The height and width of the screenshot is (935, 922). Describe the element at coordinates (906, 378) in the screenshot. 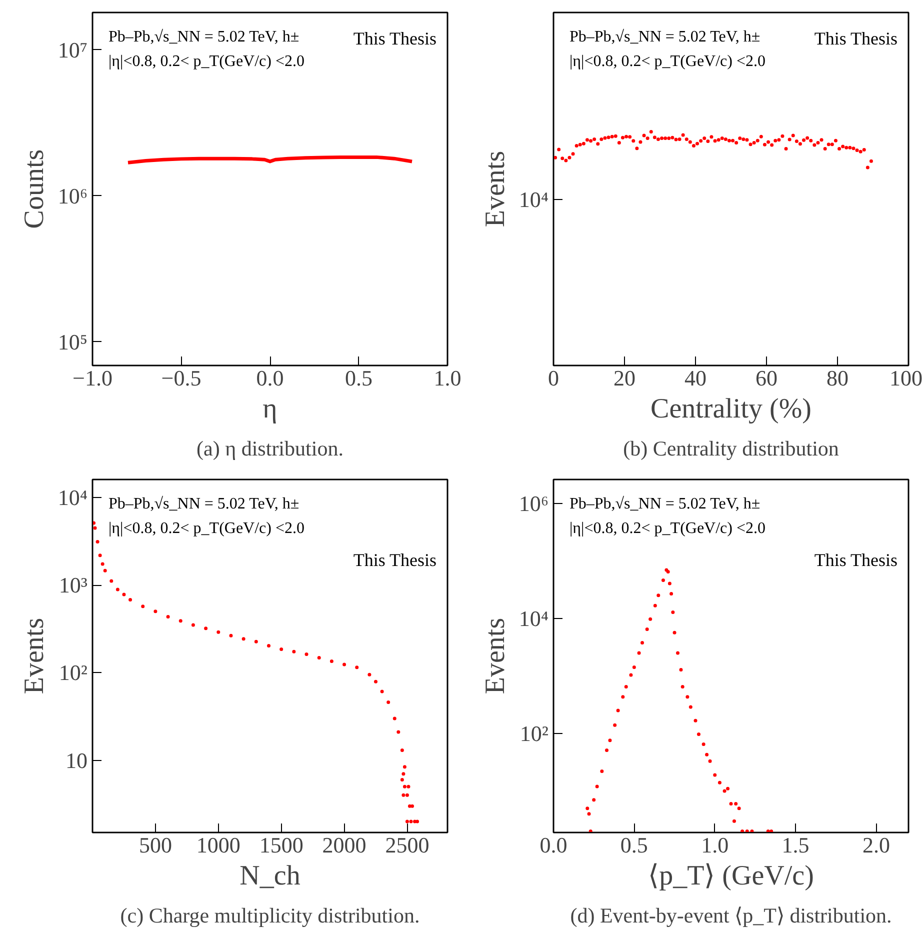

I see `x-tick-label: 100` at that location.